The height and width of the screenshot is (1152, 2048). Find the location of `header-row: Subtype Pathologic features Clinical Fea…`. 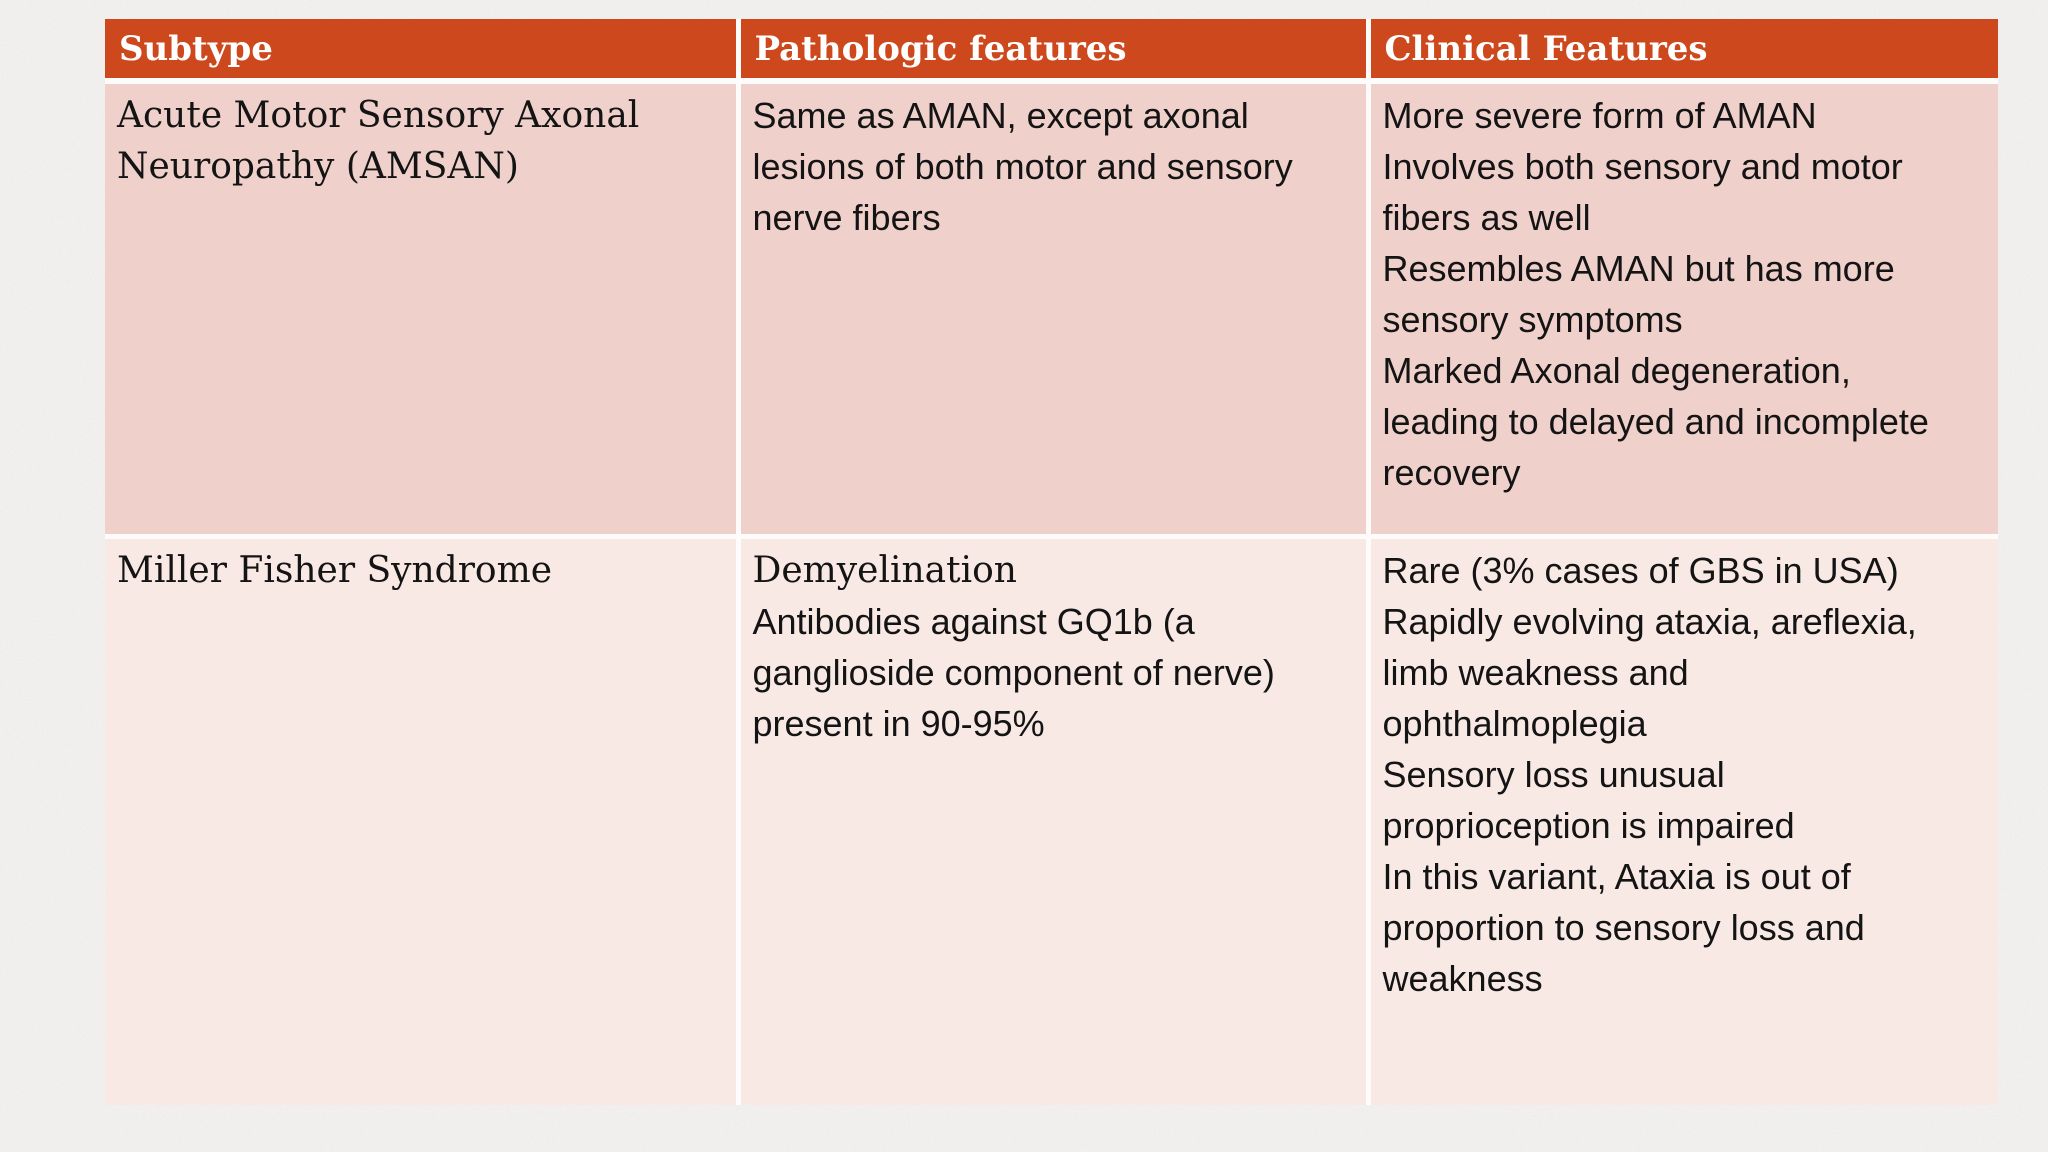

header-row: Subtype Pathologic features Clinical Fea… is located at coordinates (1051, 51).